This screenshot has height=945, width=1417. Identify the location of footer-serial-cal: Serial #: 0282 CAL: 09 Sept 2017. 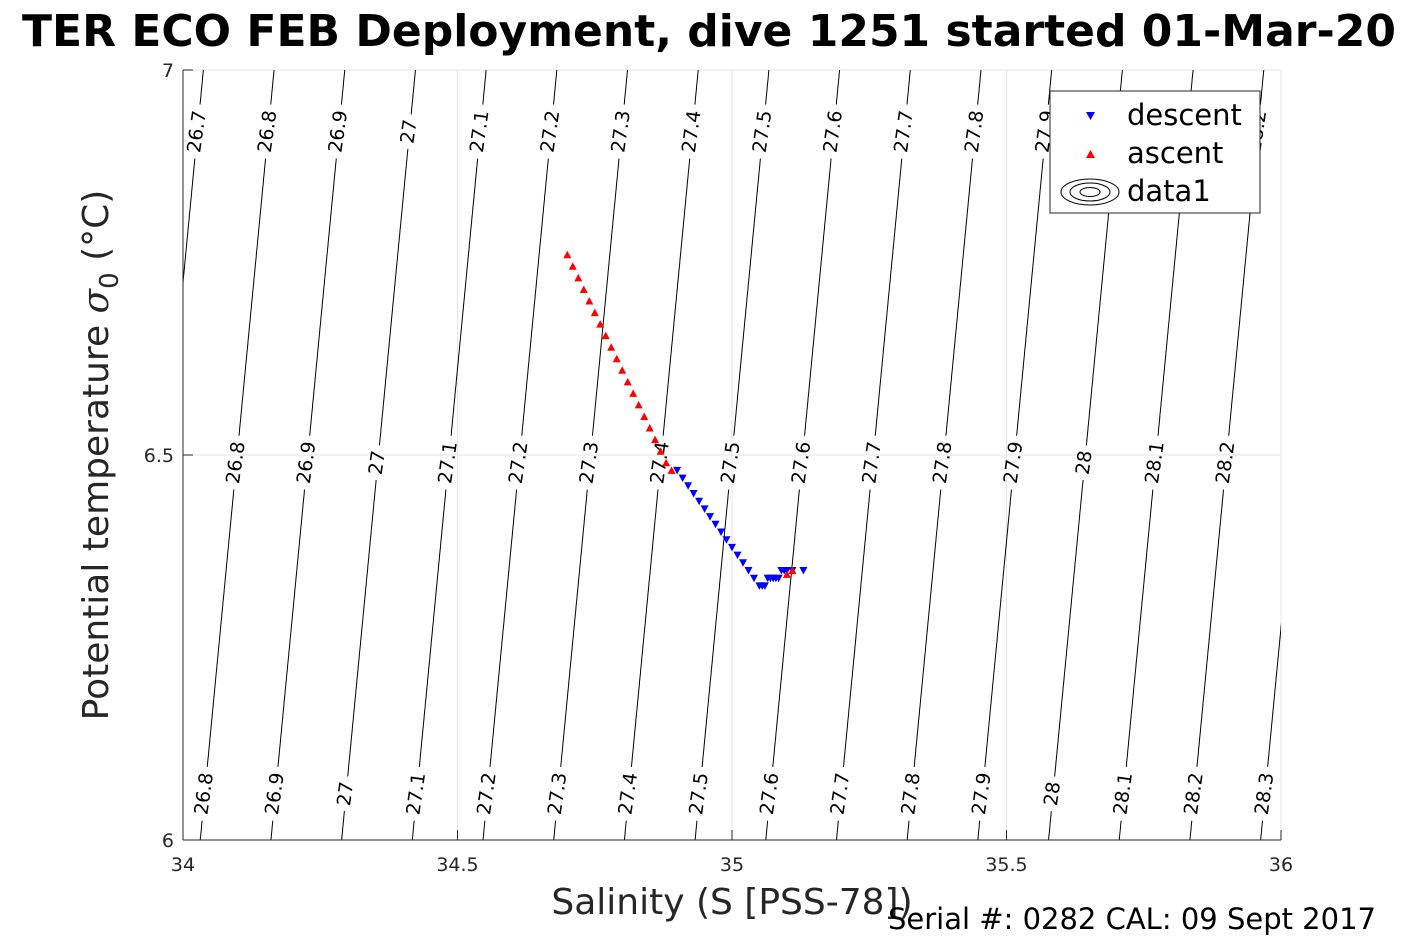
(1132, 919).